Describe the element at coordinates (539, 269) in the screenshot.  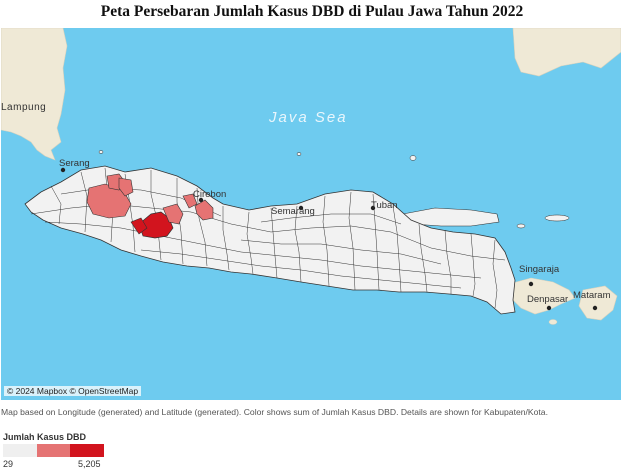
I see `label-singaraja: Singaraja` at that location.